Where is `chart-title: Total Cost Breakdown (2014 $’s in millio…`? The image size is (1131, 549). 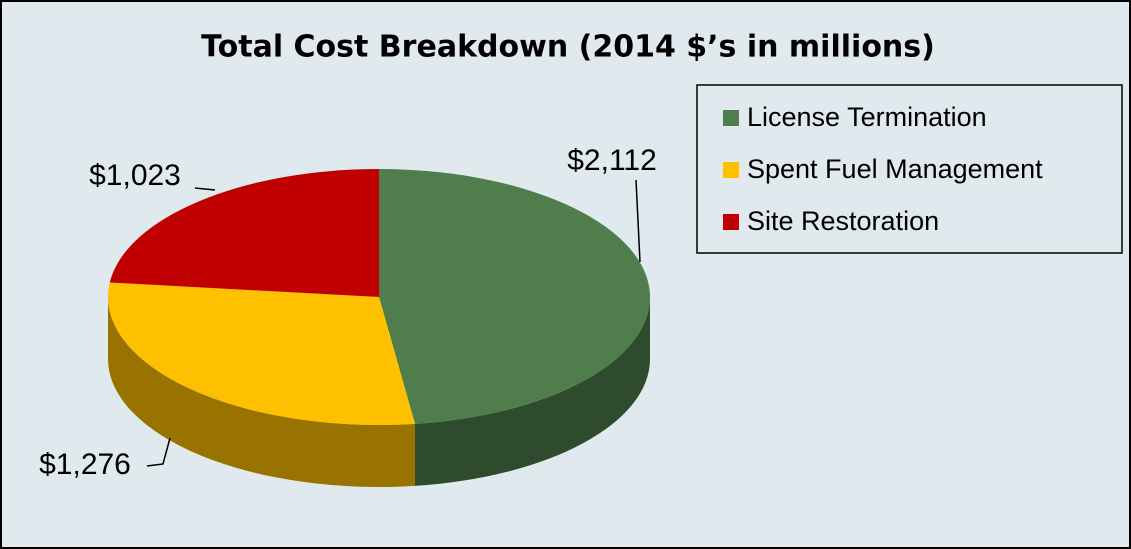
chart-title: Total Cost Breakdown (2014 $’s in millio… is located at coordinates (568, 47).